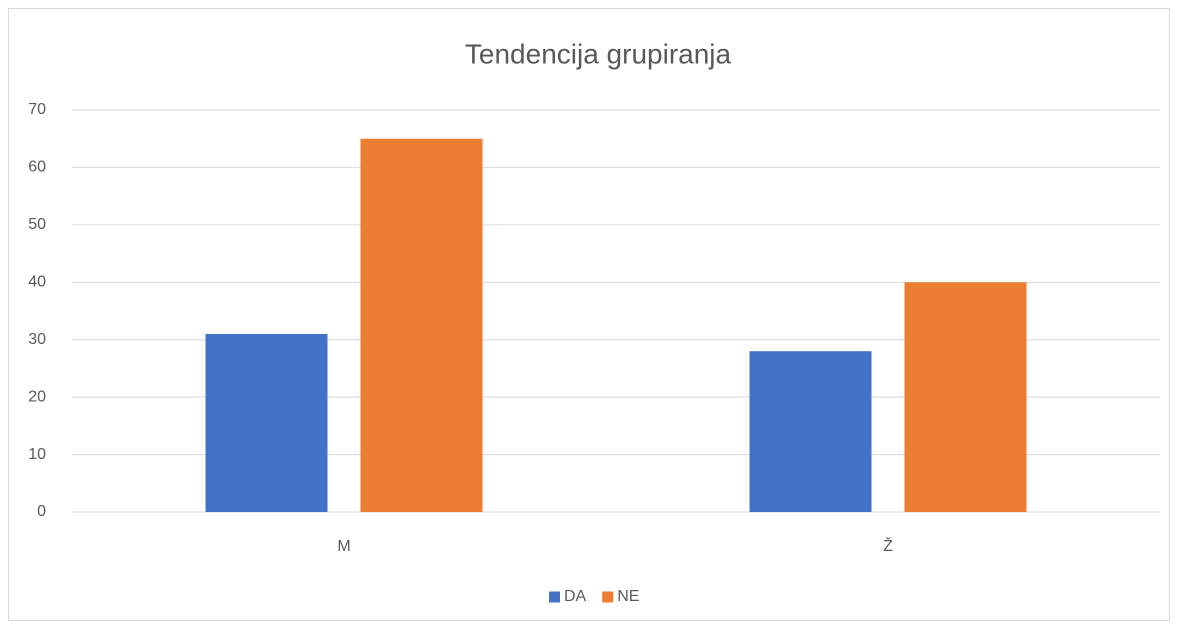 The image size is (1178, 634). I want to click on chart-title: Tendencija grupiranja, so click(598, 53).